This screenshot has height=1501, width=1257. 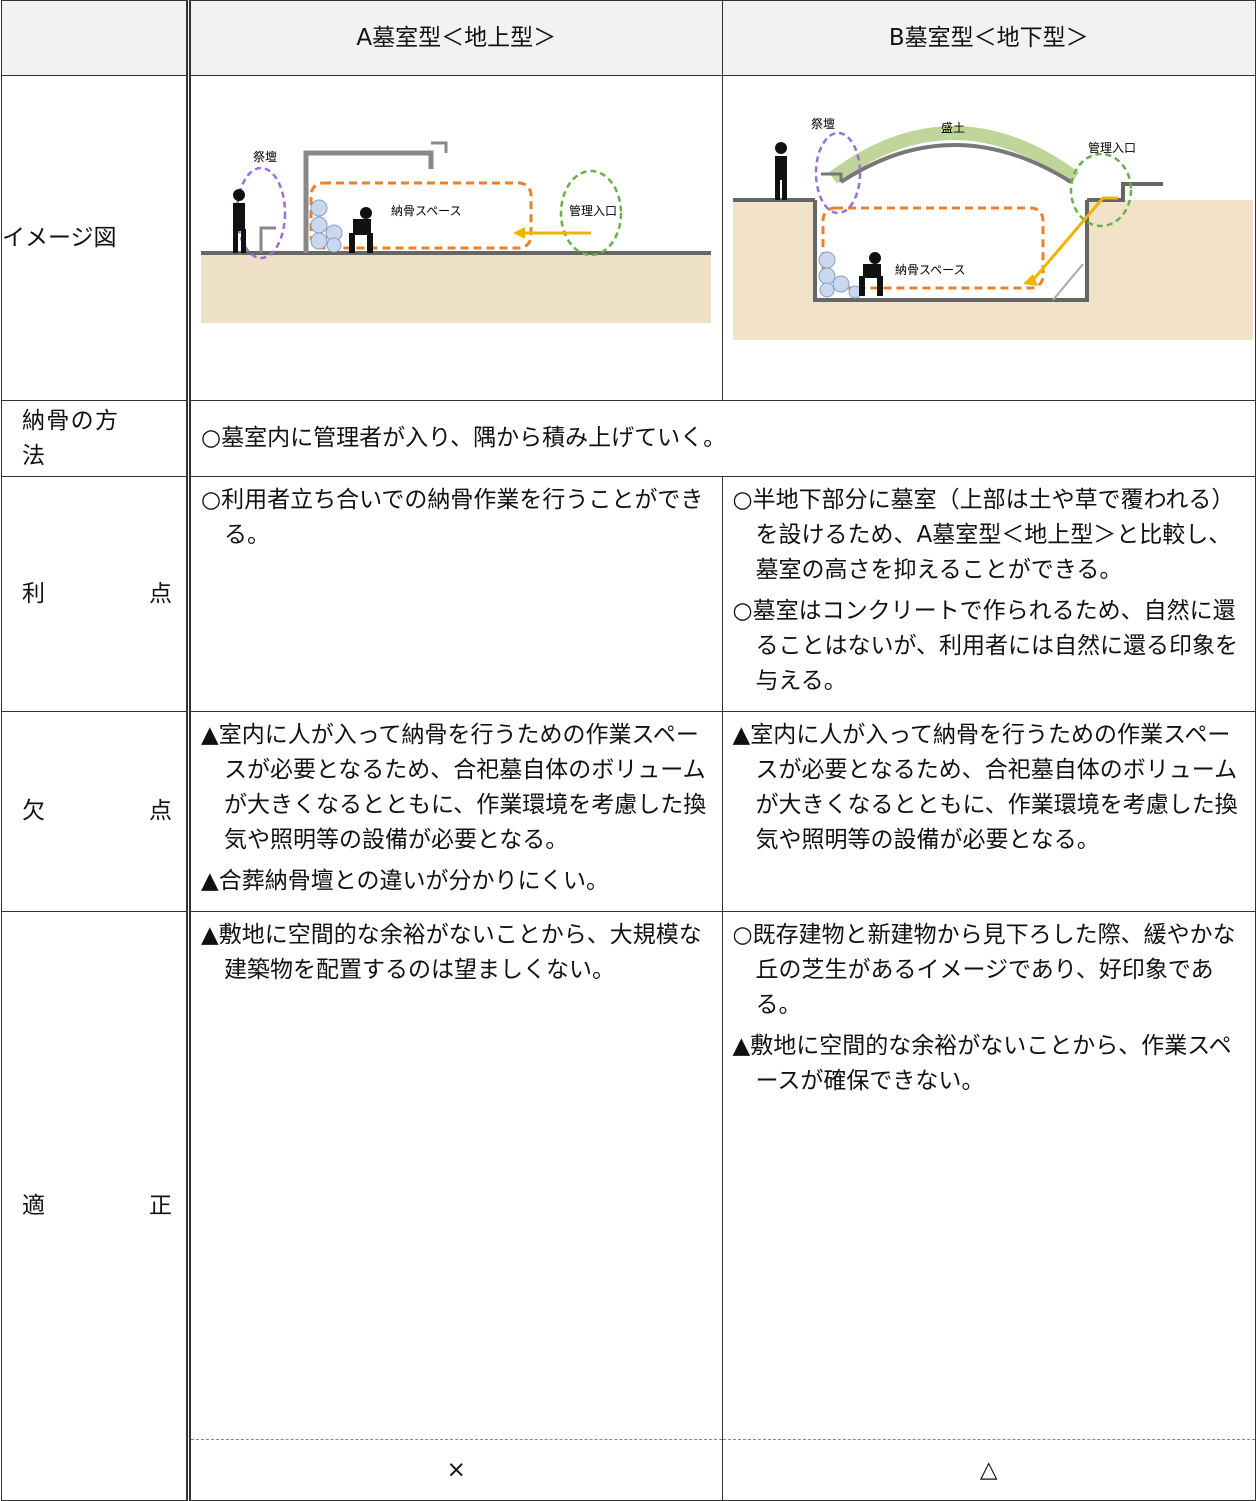 I want to click on method-text: ○墓室内に管理者が入り、隅から積み上げていく。, so click(x=722, y=439).